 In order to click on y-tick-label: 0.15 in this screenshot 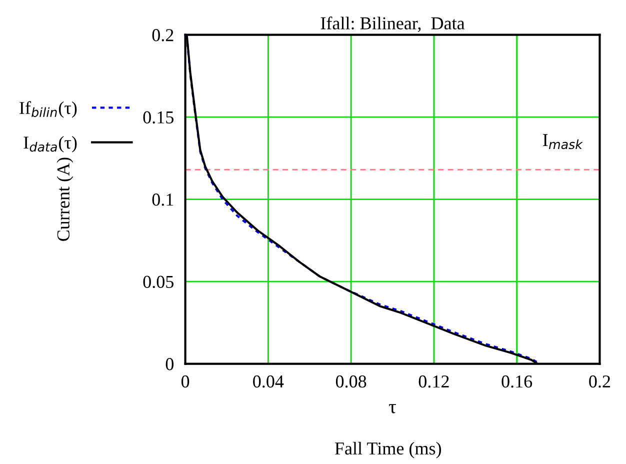, I will do `click(158, 117)`.